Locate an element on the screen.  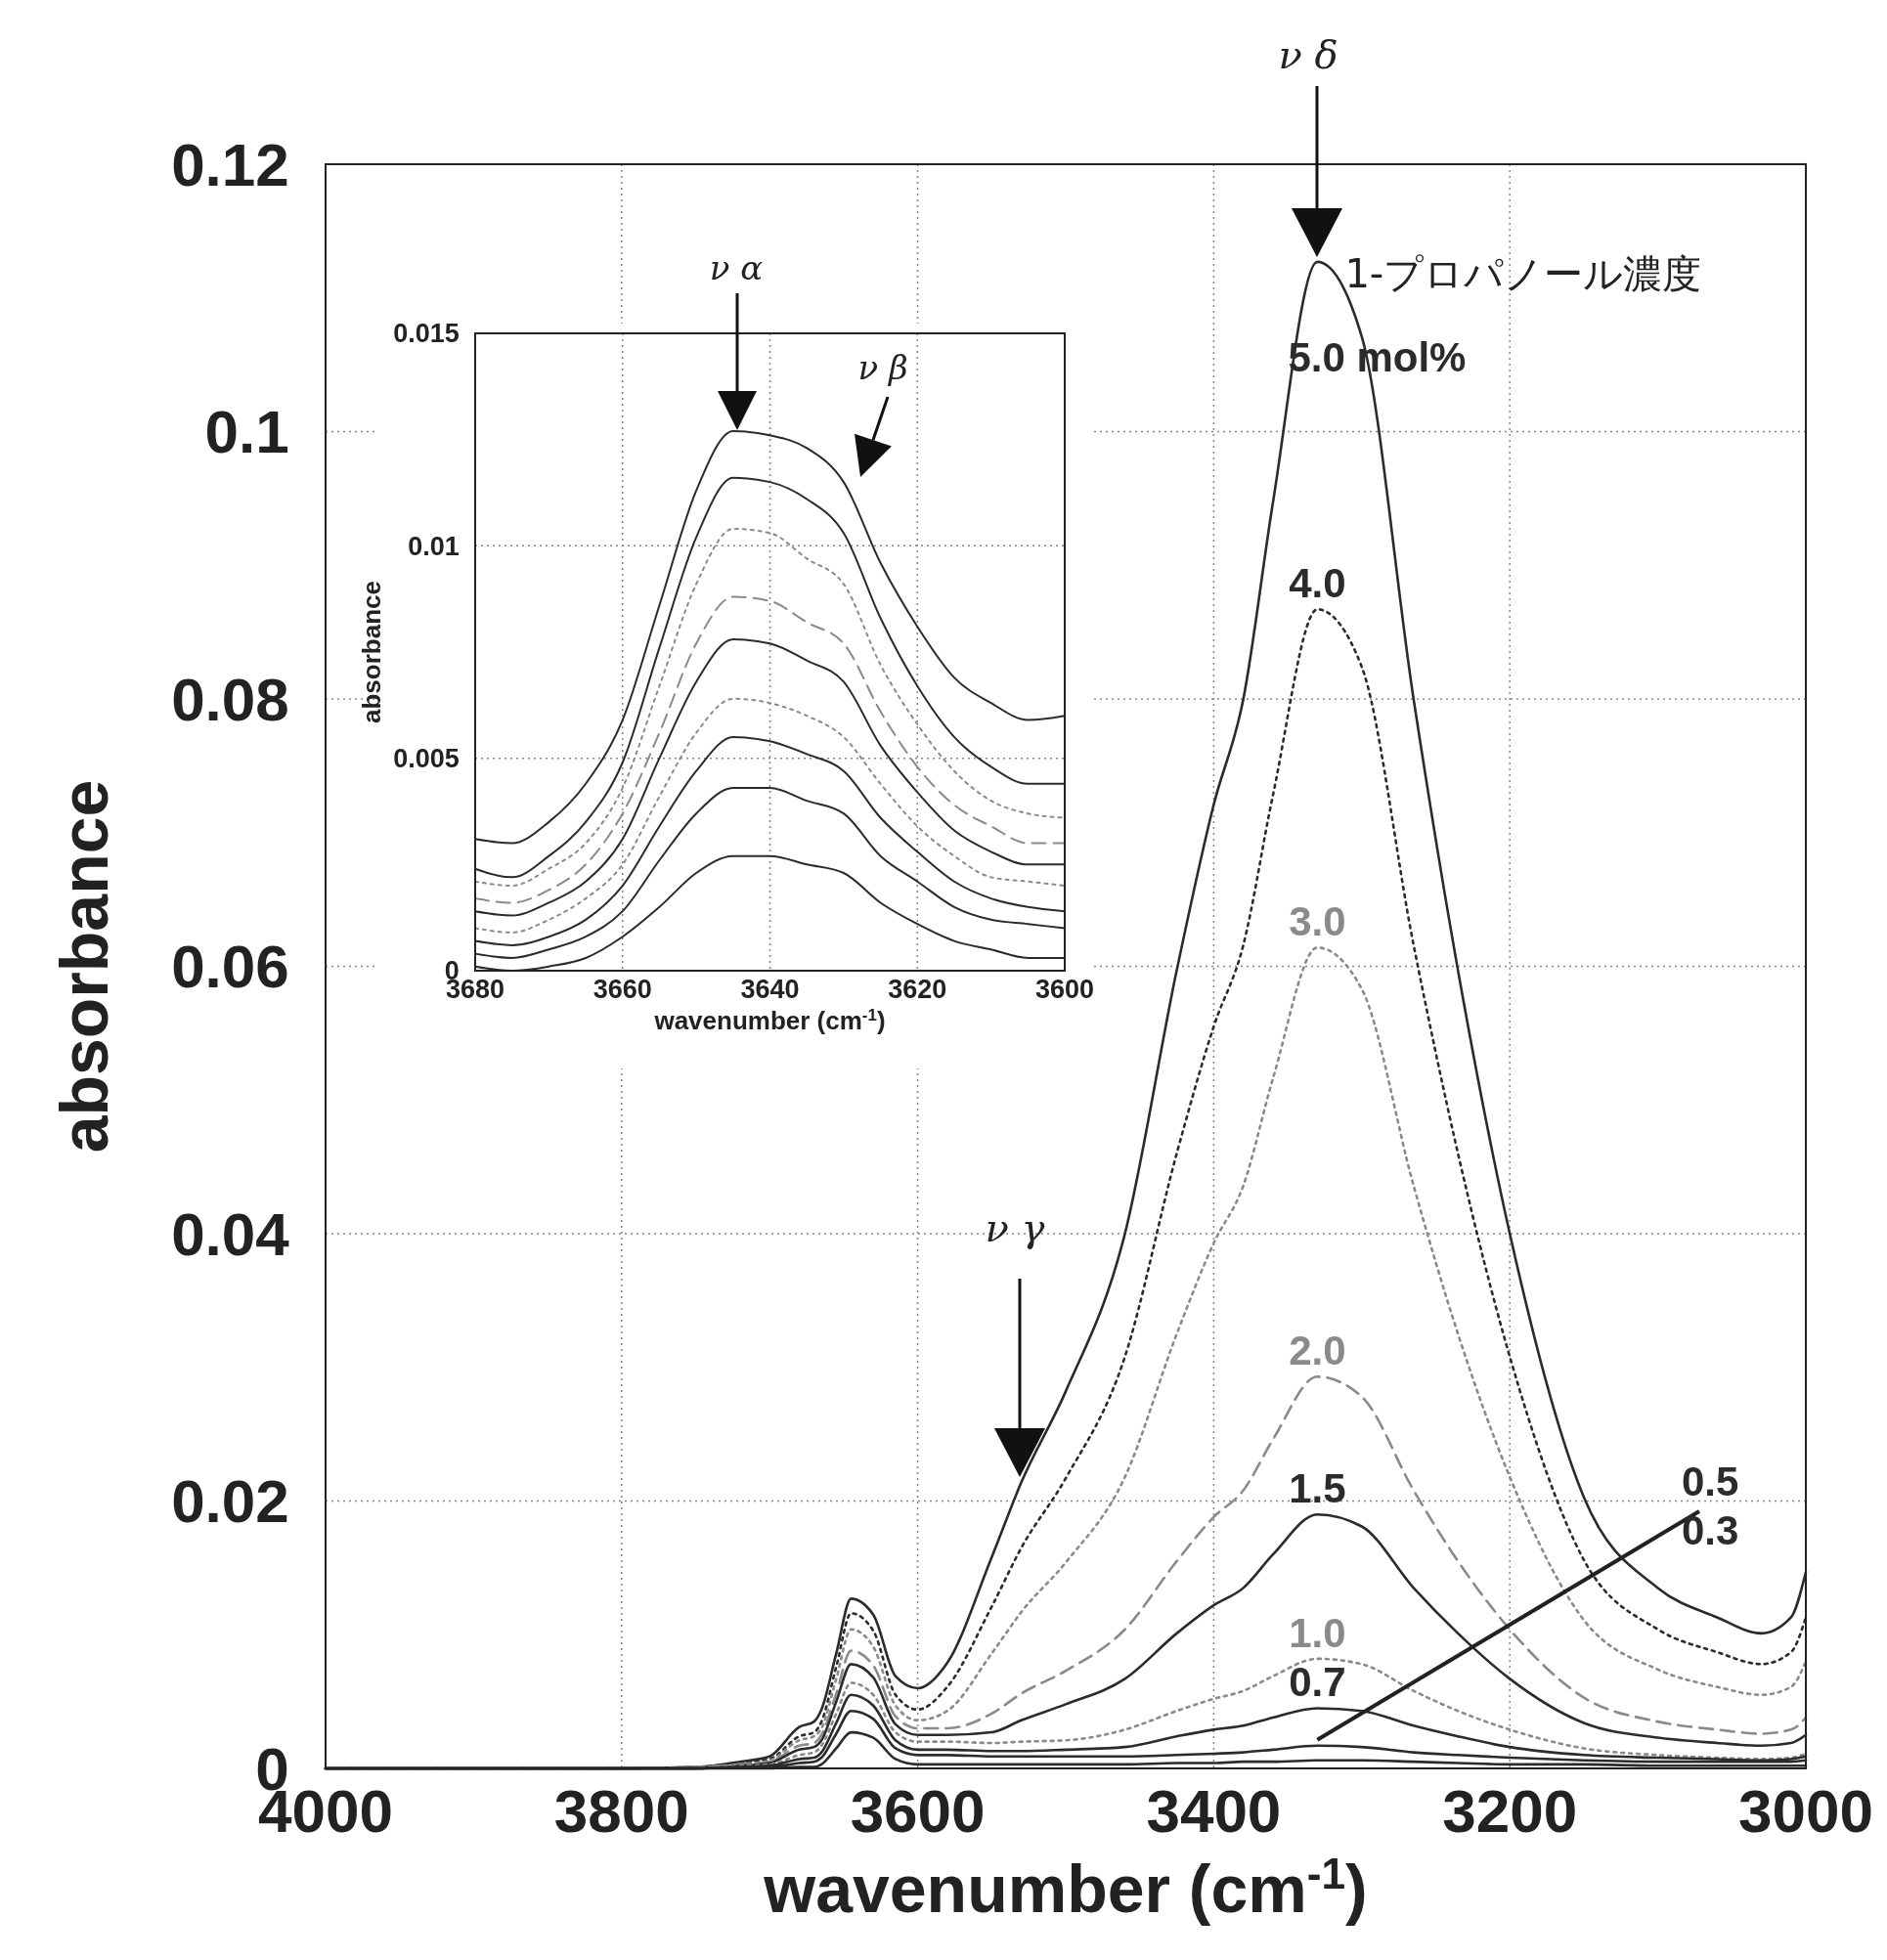
y-tick-label: 0.1 is located at coordinates (246, 432).